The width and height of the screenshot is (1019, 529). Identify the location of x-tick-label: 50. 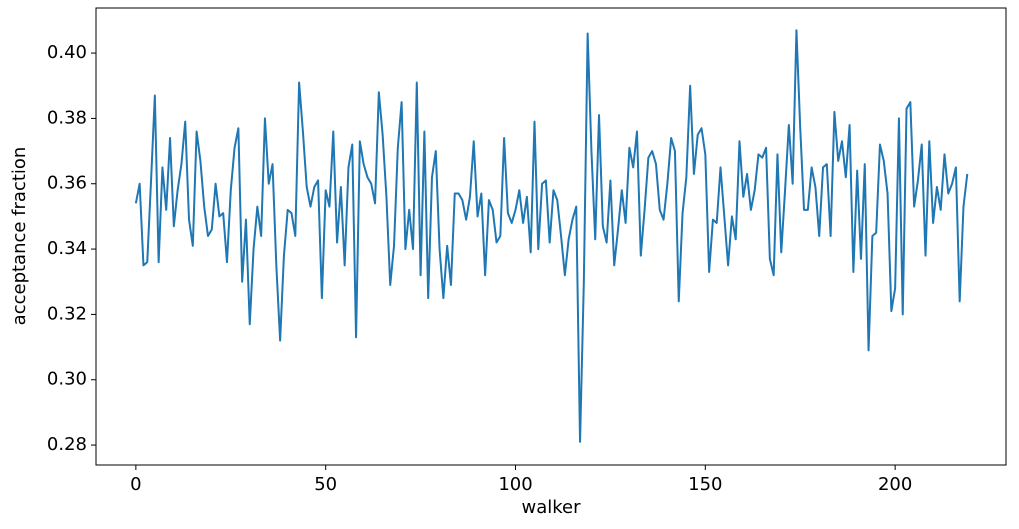
(325, 484).